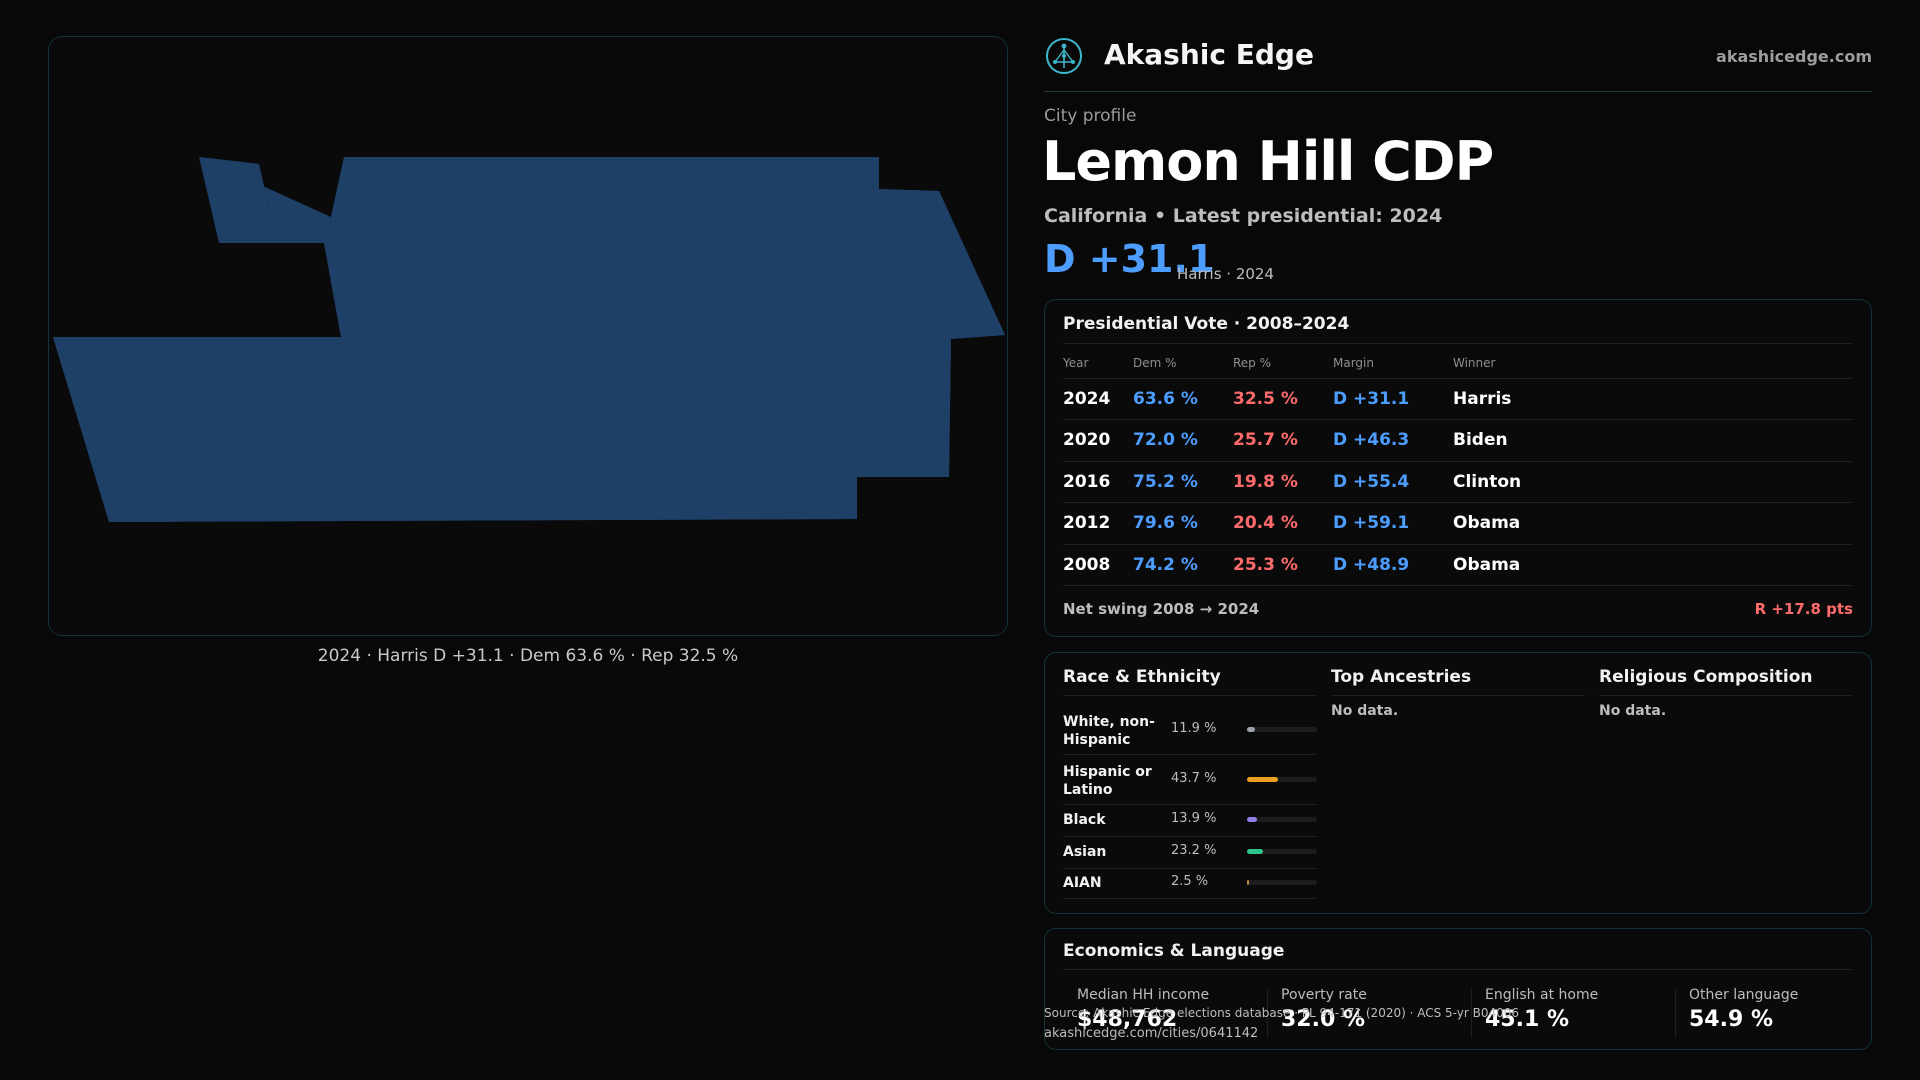 Image resolution: width=1920 pixels, height=1080 pixels. What do you see at coordinates (1209, 54) in the screenshot?
I see `brand-name: Akashic Edge` at bounding box center [1209, 54].